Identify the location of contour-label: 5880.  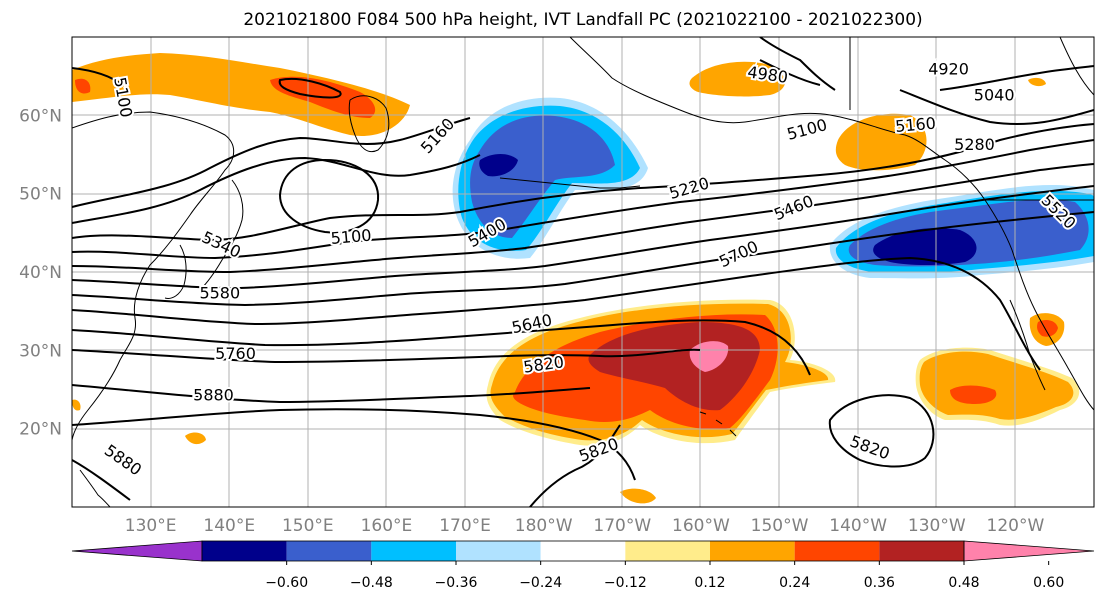
(213, 394).